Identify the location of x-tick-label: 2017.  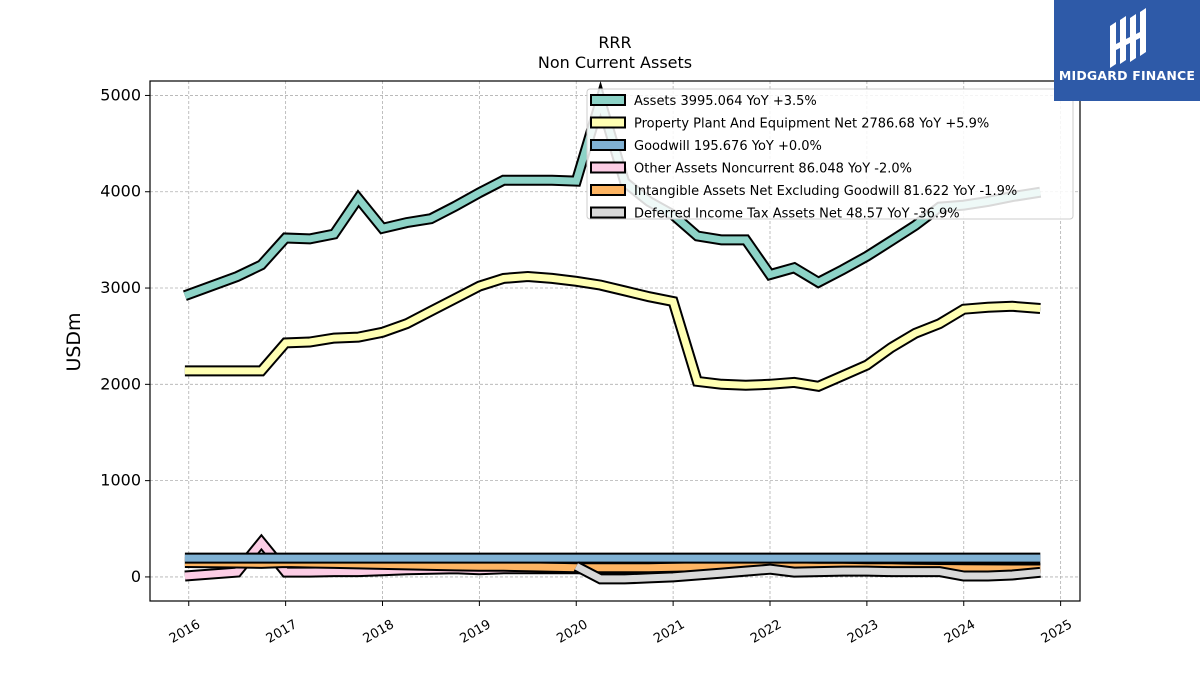
(282, 632).